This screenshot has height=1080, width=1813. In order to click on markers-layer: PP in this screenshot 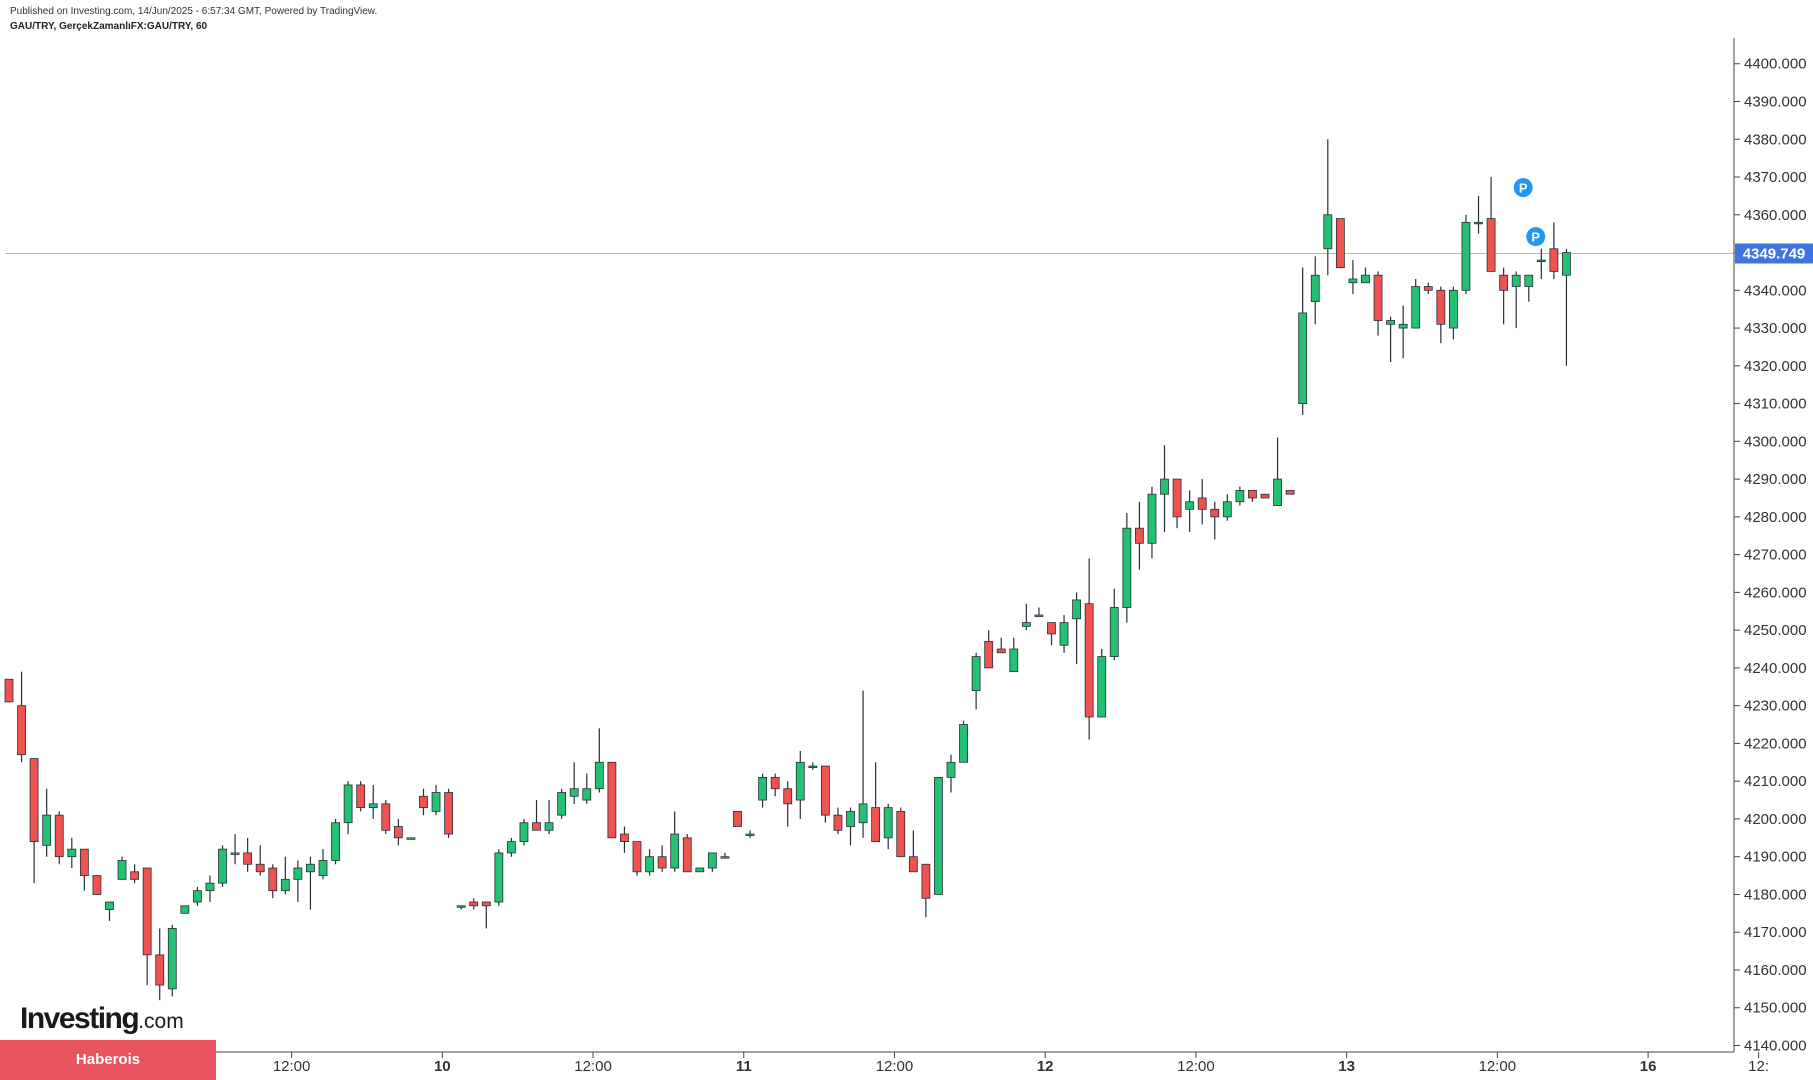, I will do `click(1529, 212)`.